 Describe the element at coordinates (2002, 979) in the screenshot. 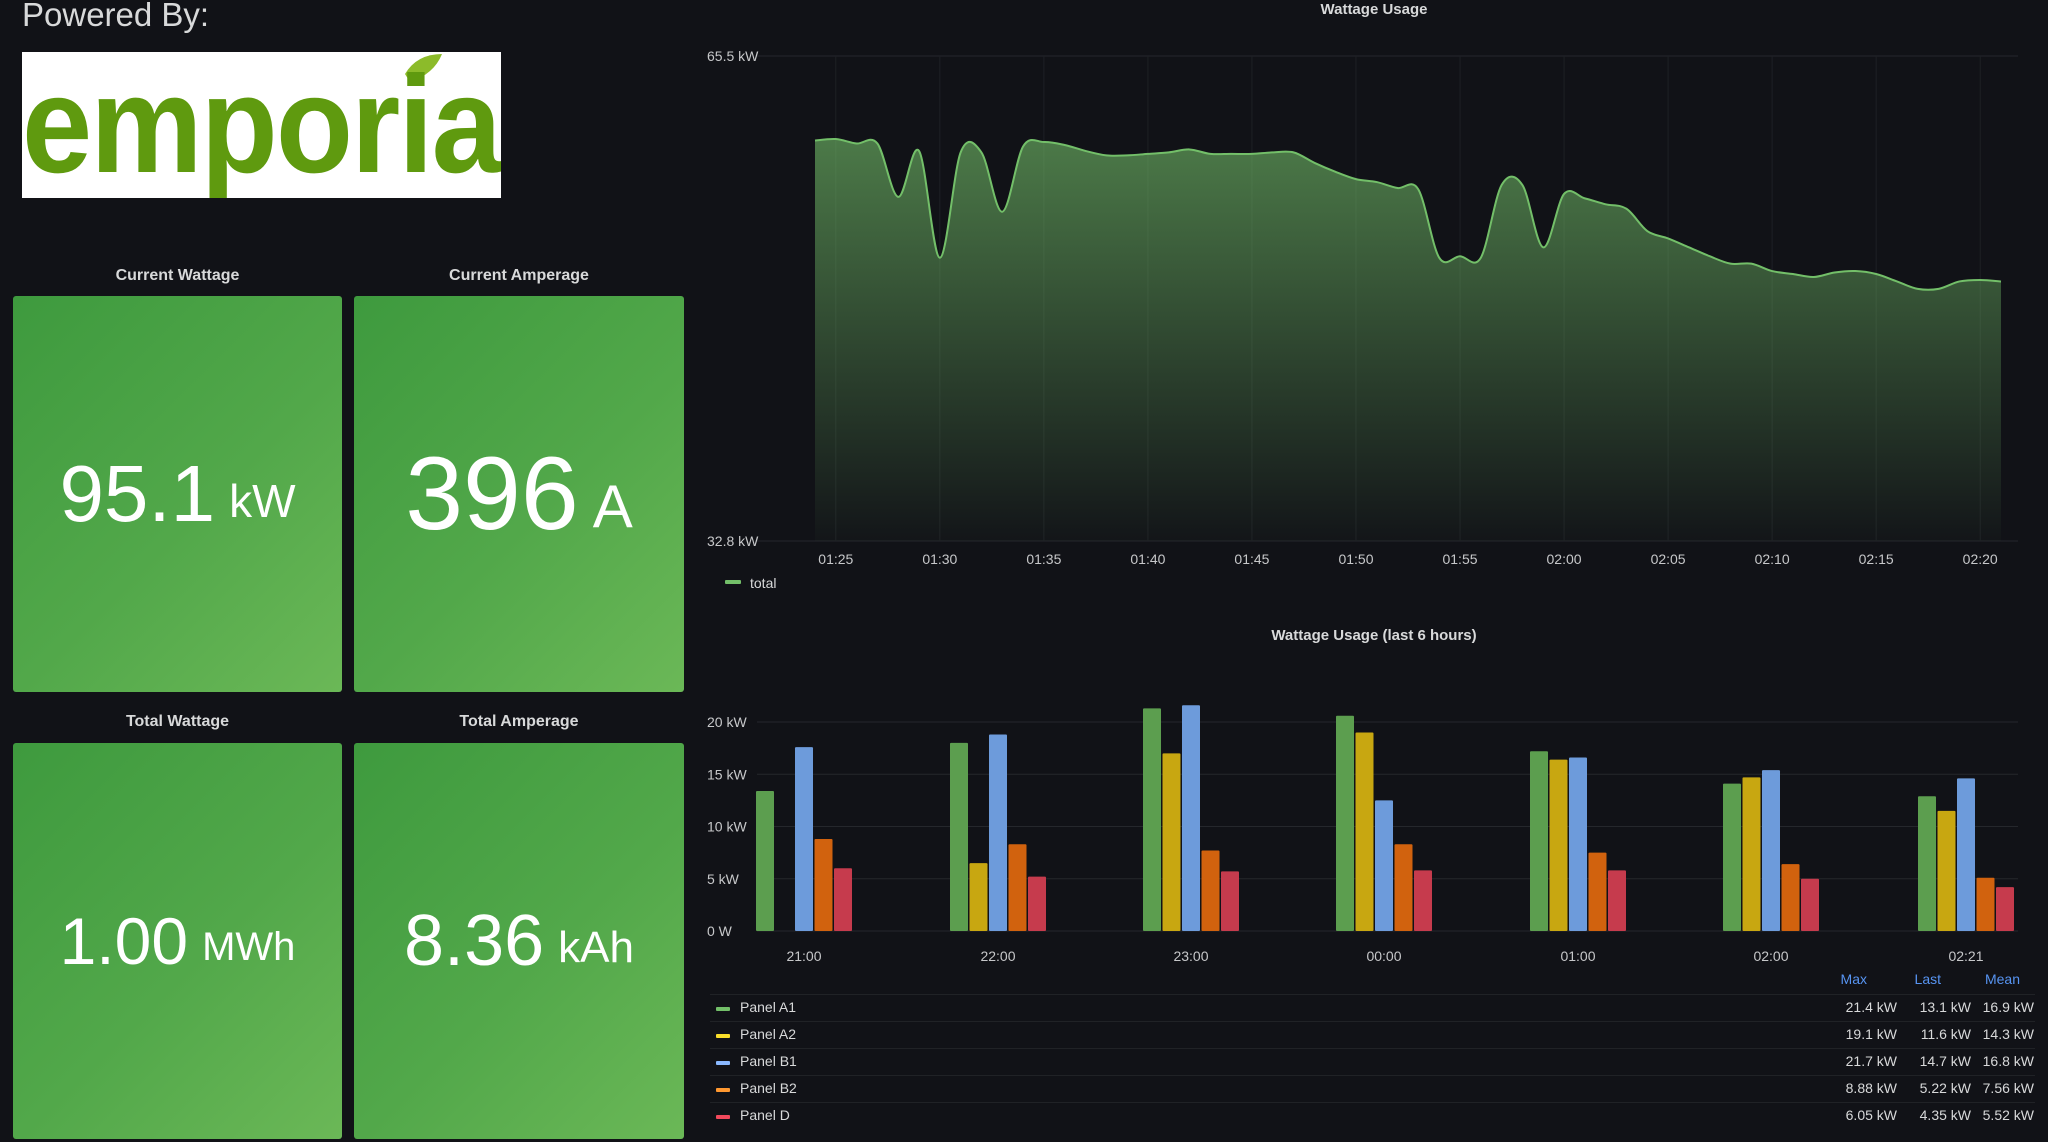

I see `legend-header-mean: Mean` at that location.